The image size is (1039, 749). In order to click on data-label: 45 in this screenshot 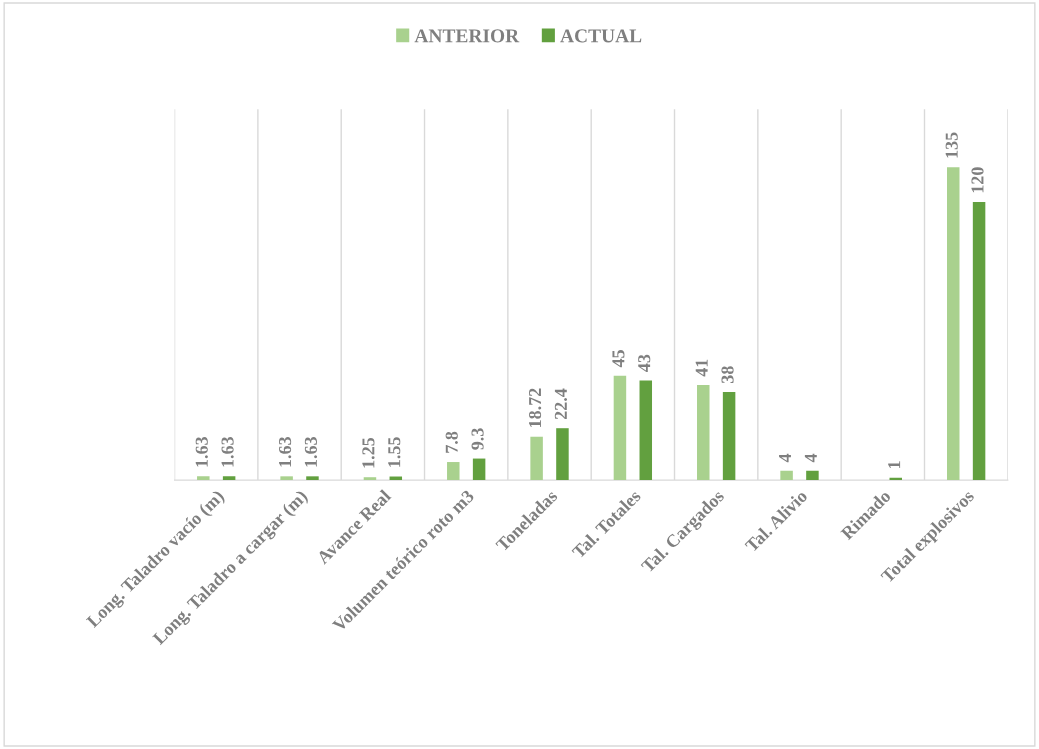, I will do `click(618, 359)`.